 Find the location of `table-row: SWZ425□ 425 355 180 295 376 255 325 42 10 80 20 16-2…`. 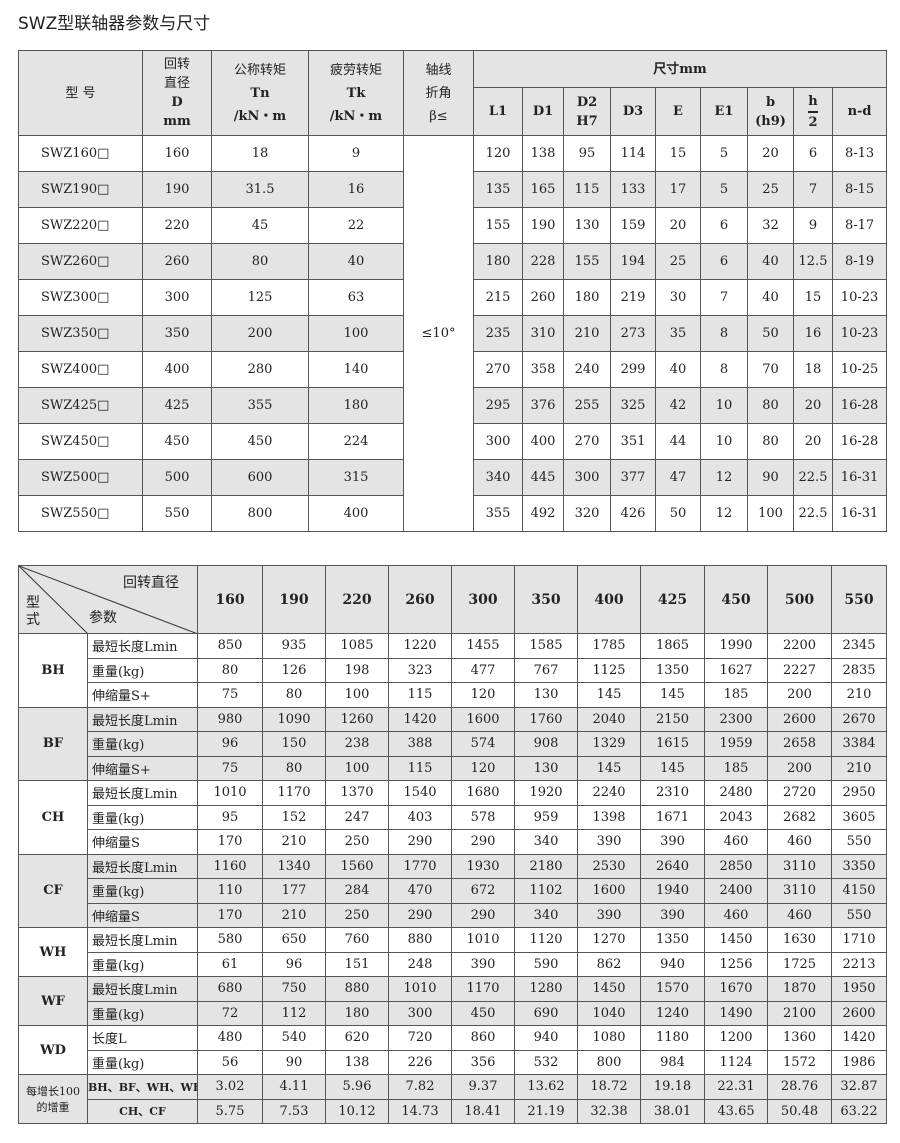

table-row: SWZ425□ 425 355 180 295 376 255 325 42 10 80 20 16-2… is located at coordinates (453, 405).